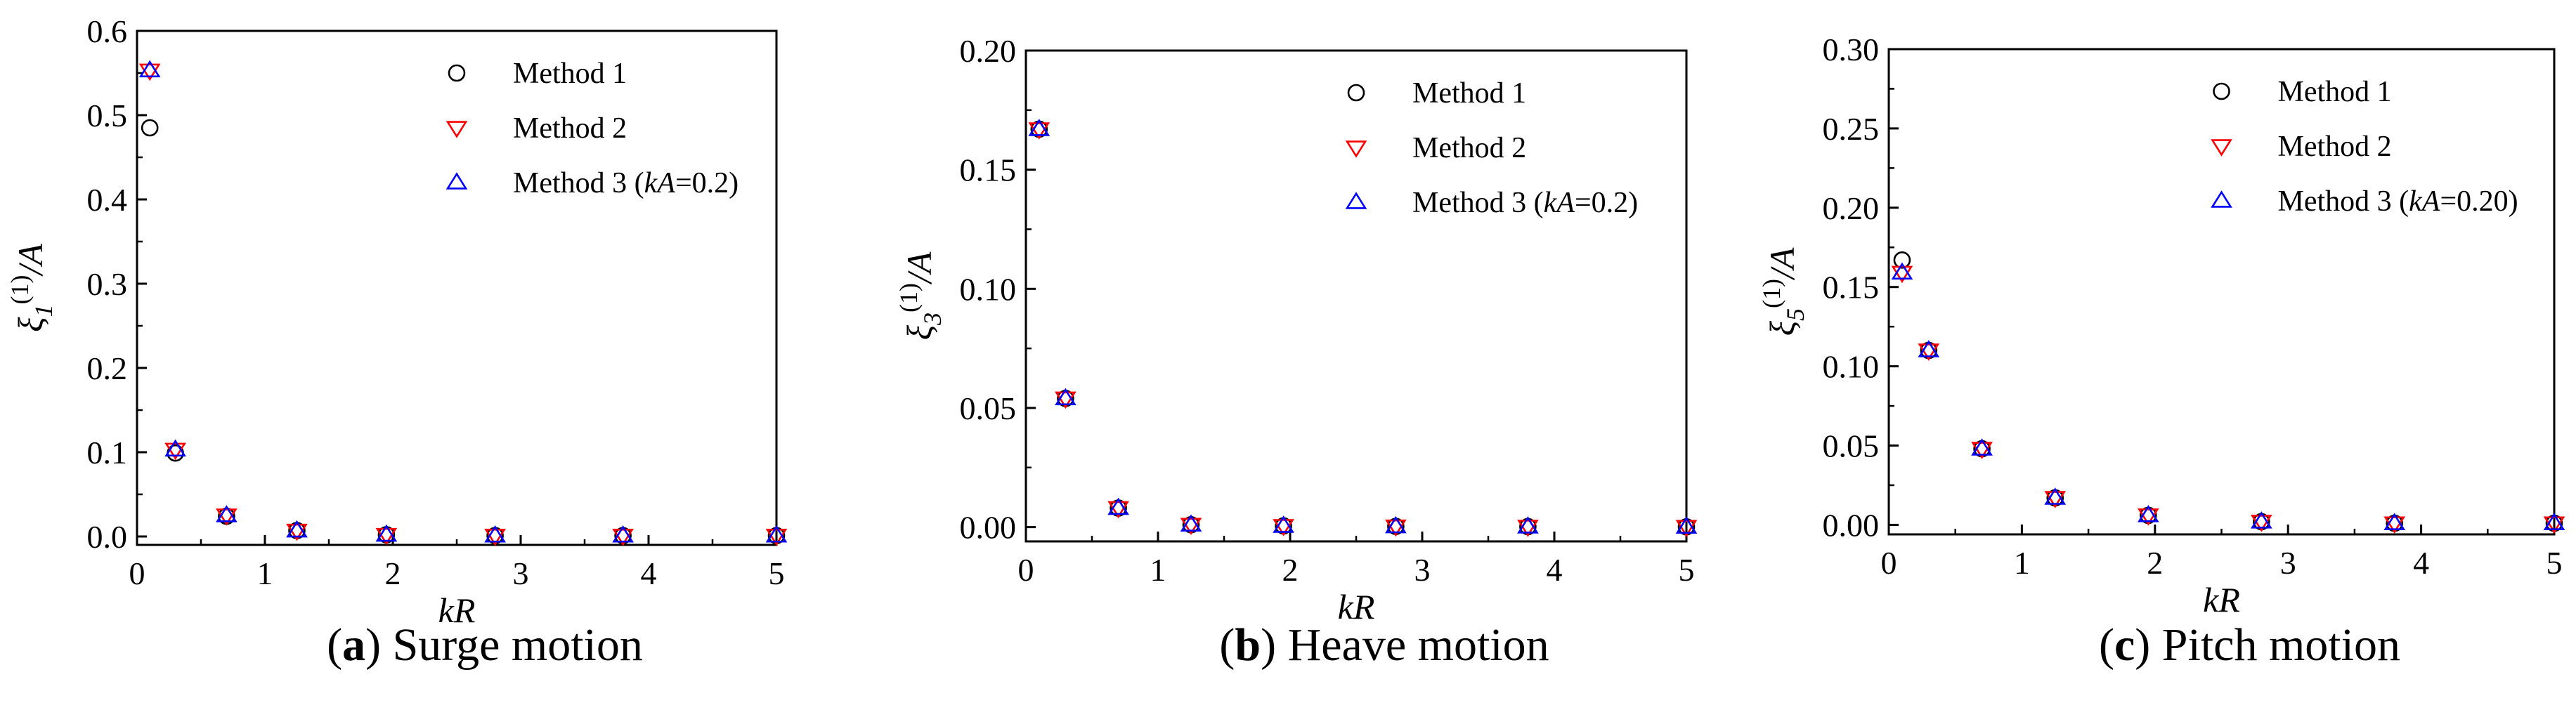  I want to click on caption-title: Heave motion, so click(1412, 645).